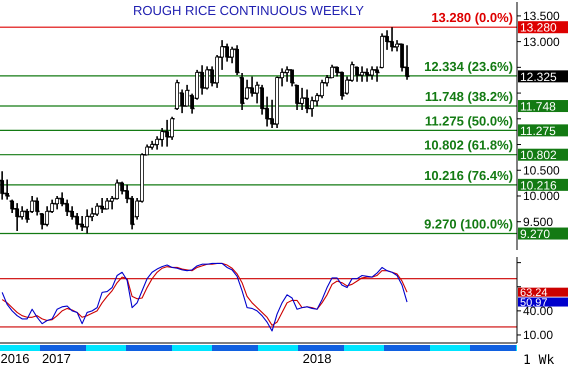  Describe the element at coordinates (538, 360) in the screenshot. I see `text: 1 Wk` at that location.